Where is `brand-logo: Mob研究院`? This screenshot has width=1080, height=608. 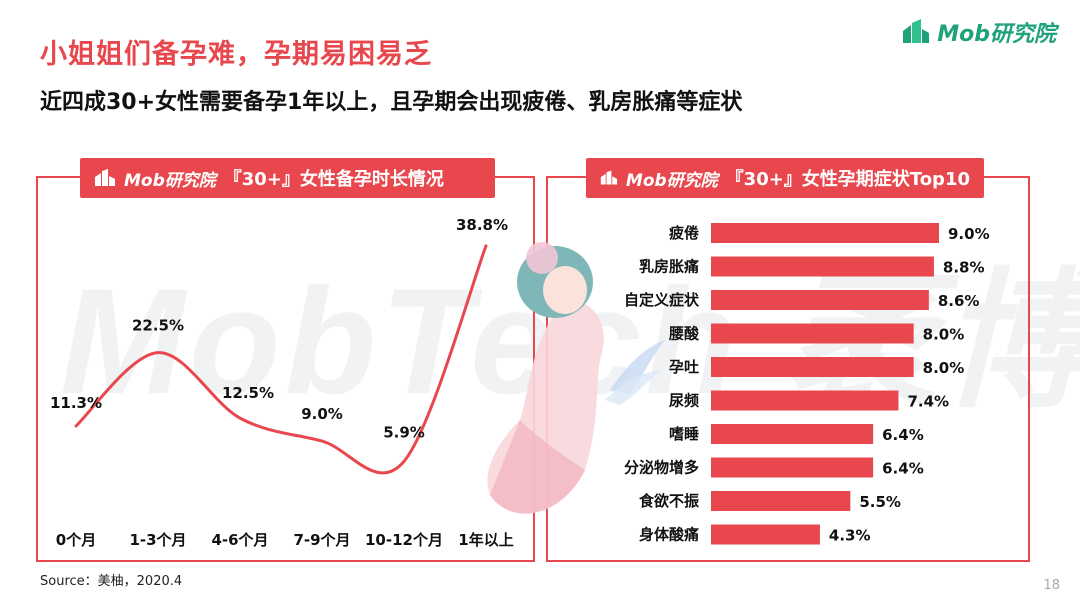
brand-logo: Mob研究院 is located at coordinates (978, 32).